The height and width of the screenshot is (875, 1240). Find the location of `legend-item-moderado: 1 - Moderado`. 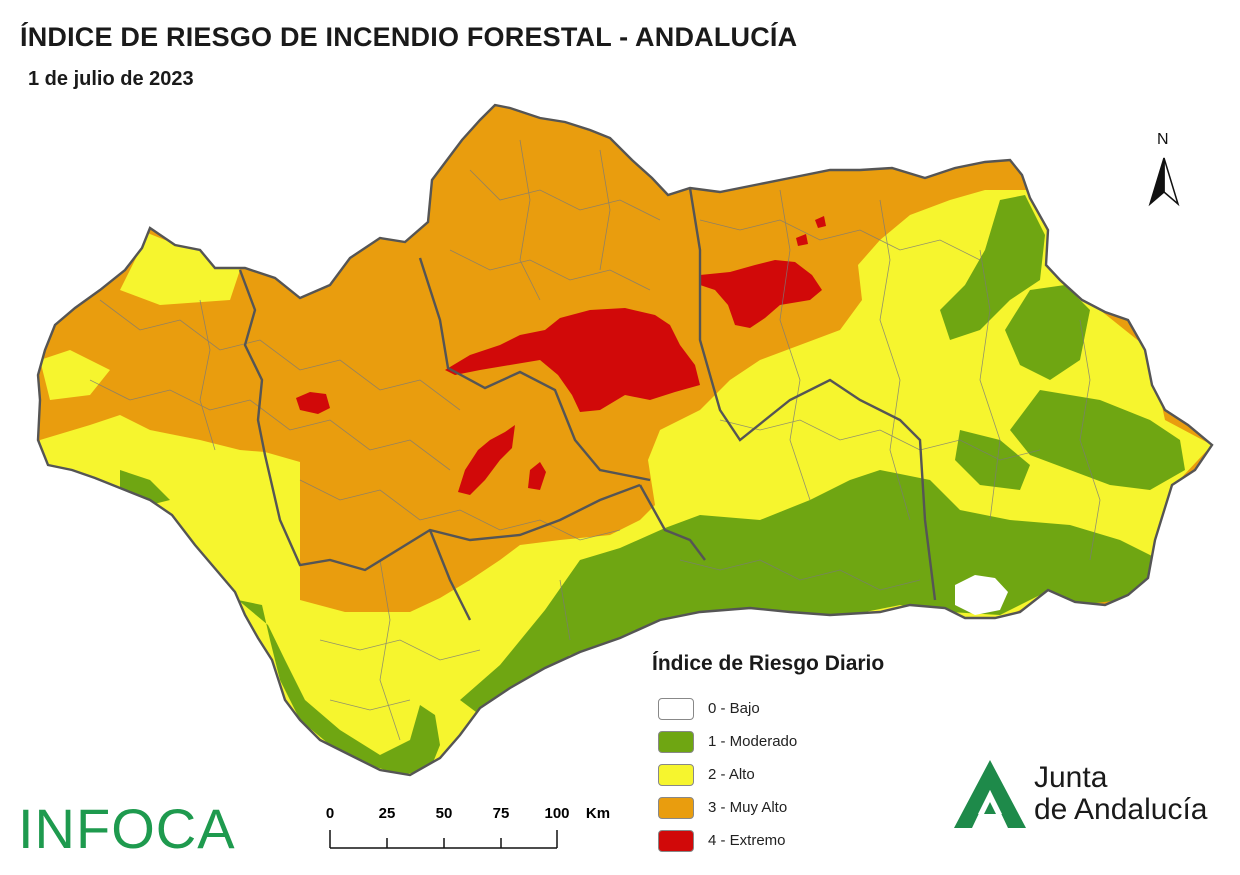

legend-item-moderado: 1 - Moderado is located at coordinates (768, 741).